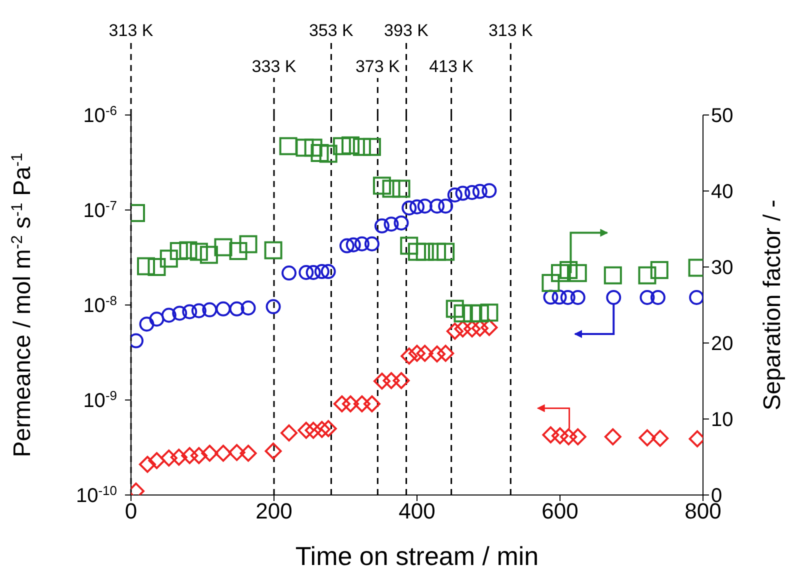  I want to click on y2-tick-label: 50, so click(722, 116).